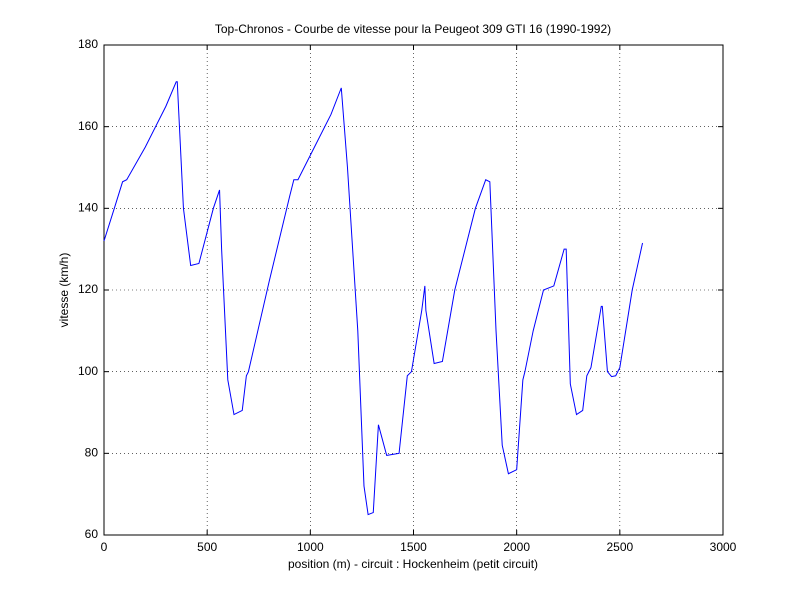 This screenshot has height=601, width=800. I want to click on y-tick-label: 100, so click(88, 371).